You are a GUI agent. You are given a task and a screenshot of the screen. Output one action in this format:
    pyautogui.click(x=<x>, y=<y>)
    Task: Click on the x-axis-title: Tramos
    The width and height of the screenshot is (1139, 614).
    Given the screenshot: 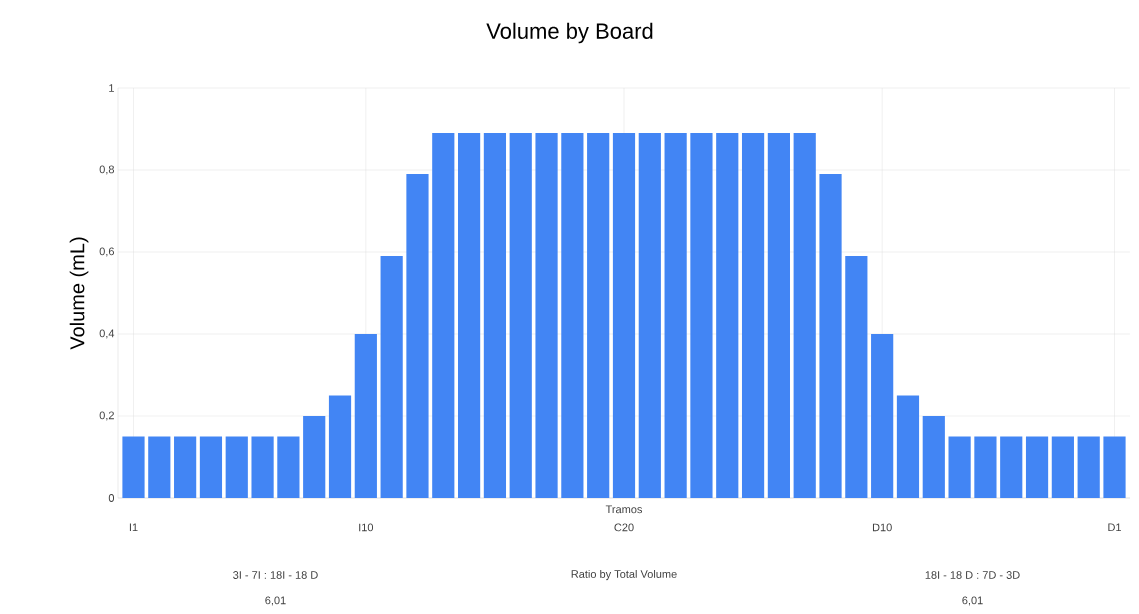 What is the action you would take?
    pyautogui.click(x=624, y=509)
    